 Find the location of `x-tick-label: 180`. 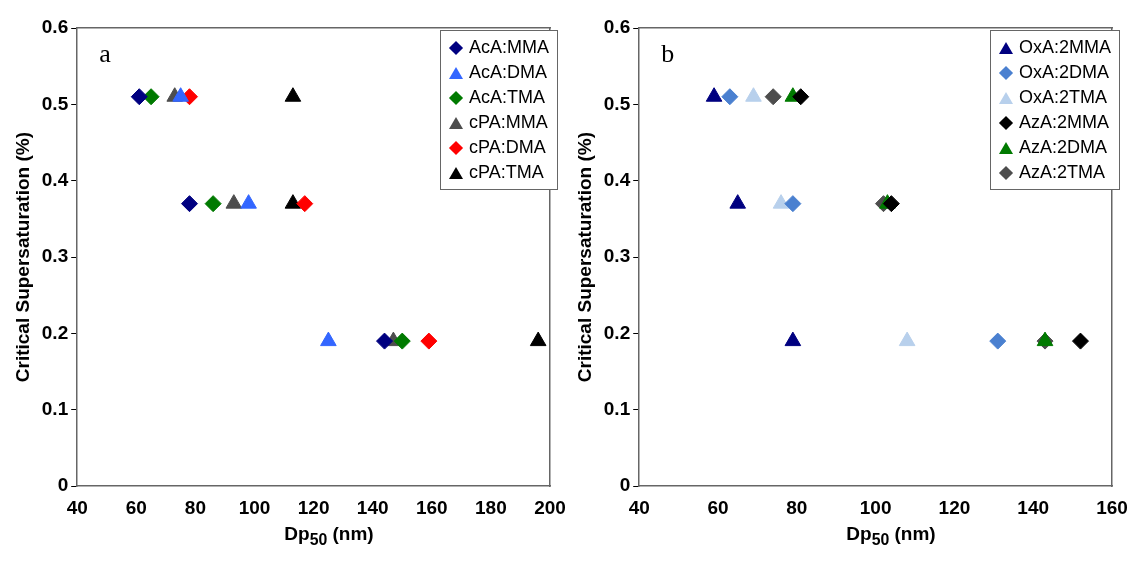

x-tick-label: 180 is located at coordinates (491, 507).